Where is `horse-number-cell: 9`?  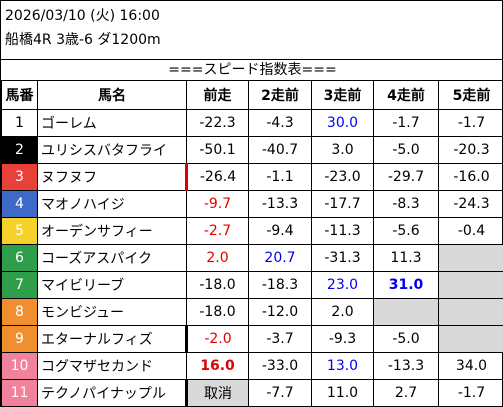
horse-number-cell: 9 is located at coordinates (19, 338).